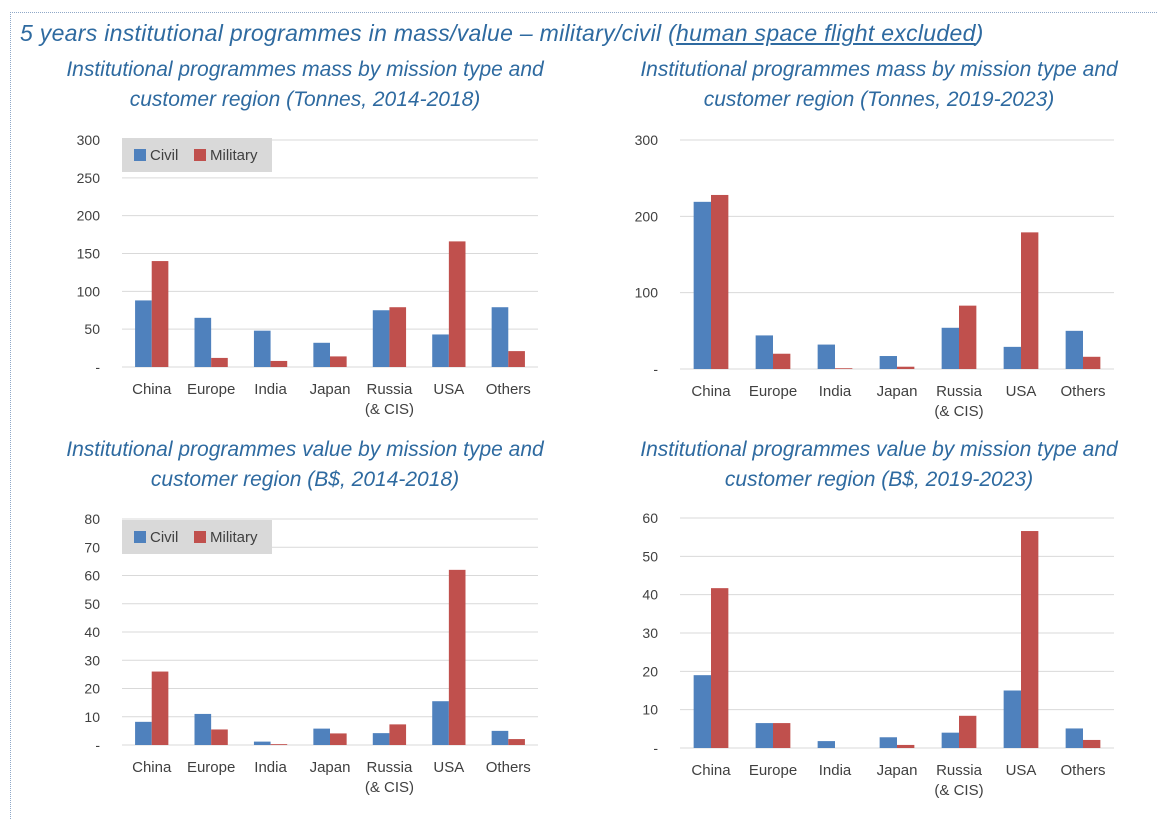  What do you see at coordinates (650, 671) in the screenshot?
I see `y-tick-label: 20` at bounding box center [650, 671].